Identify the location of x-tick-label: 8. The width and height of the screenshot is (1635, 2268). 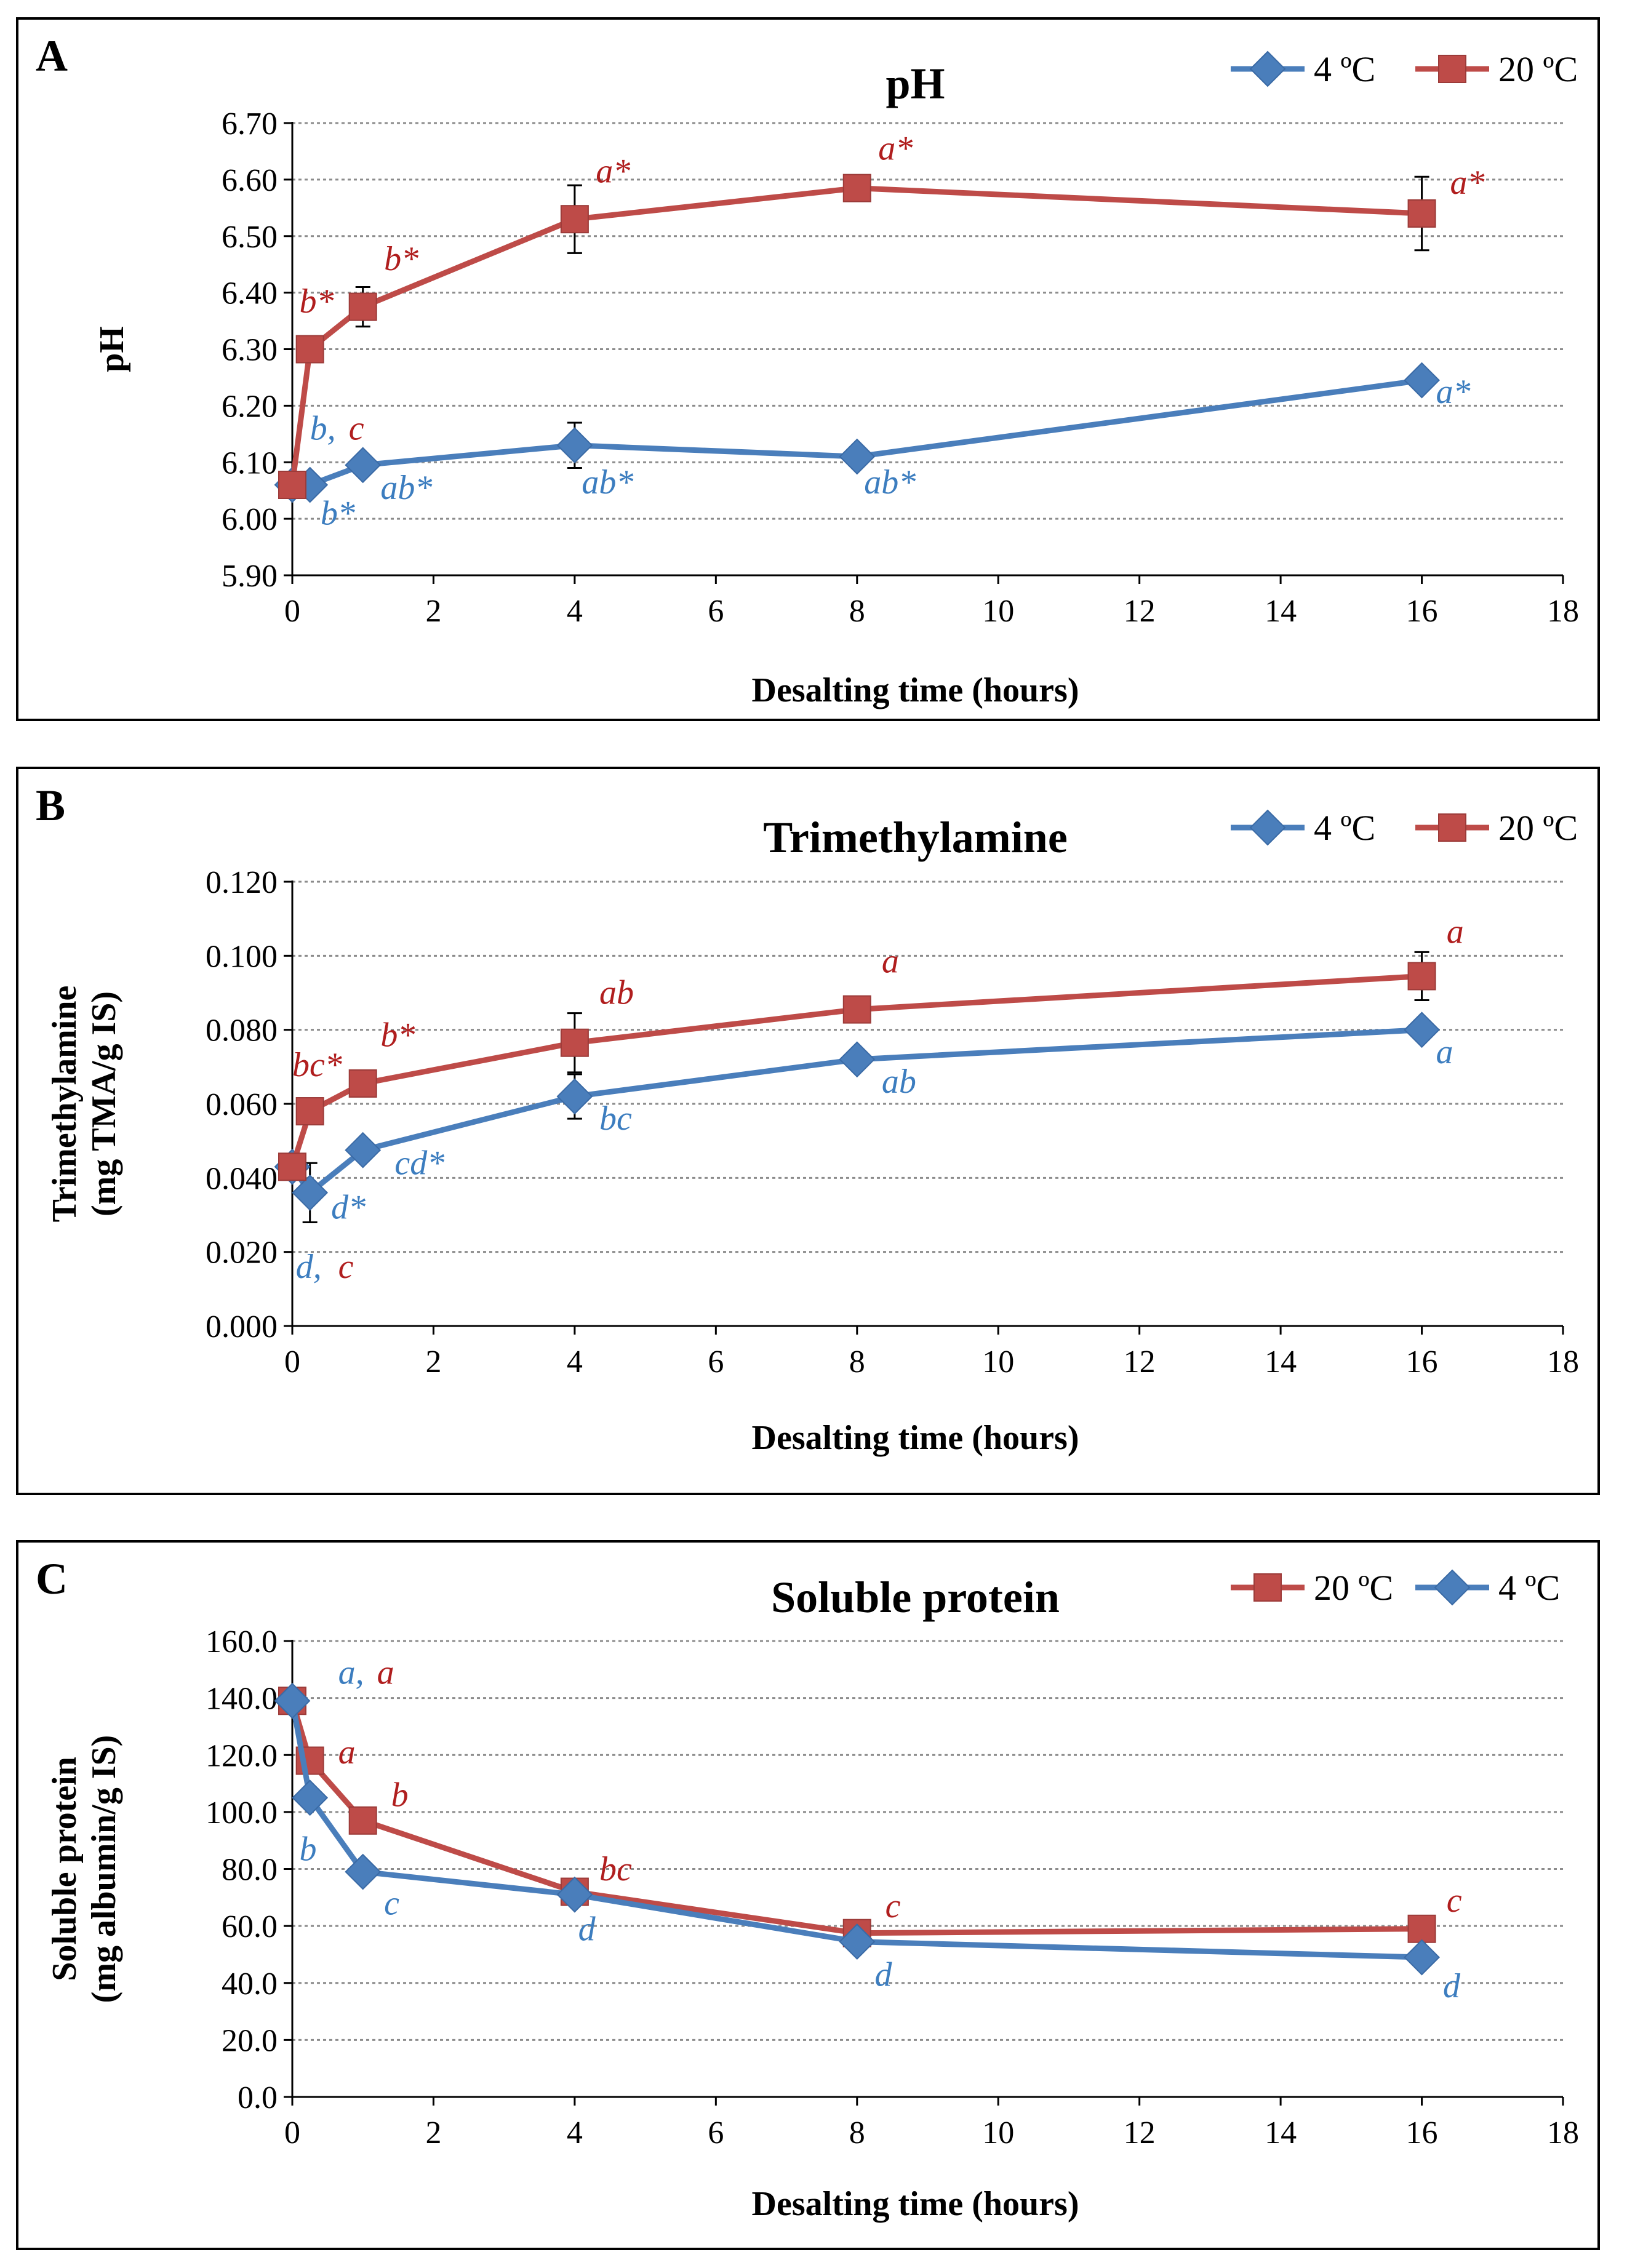
(857, 1362).